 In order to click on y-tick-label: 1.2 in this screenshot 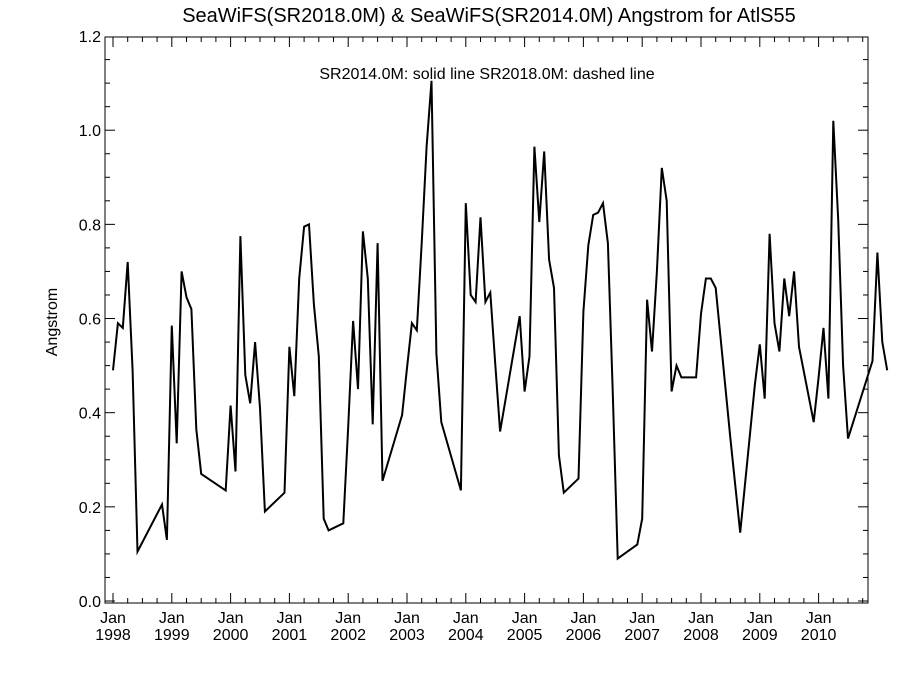, I will do `click(90, 37)`.